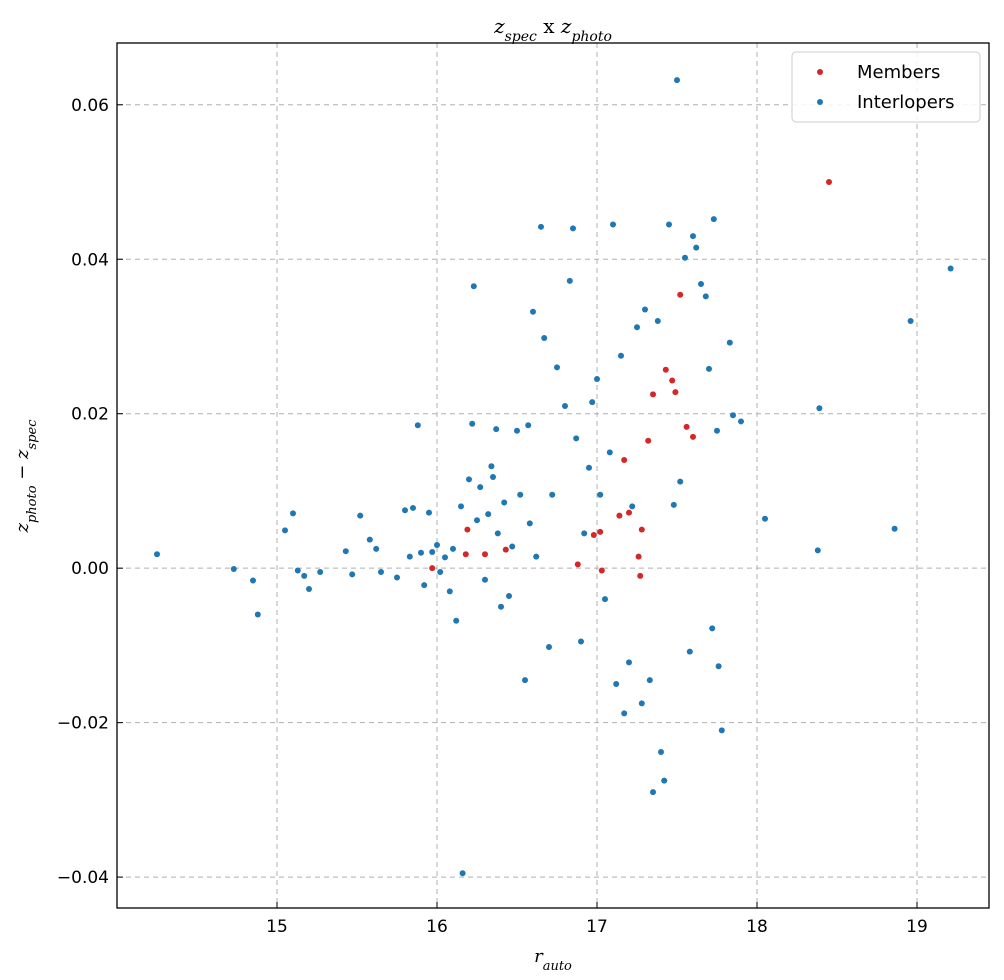 This screenshot has height=980, width=1004. Describe the element at coordinates (90, 106) in the screenshot. I see `y-tick-label: 0.06` at that location.